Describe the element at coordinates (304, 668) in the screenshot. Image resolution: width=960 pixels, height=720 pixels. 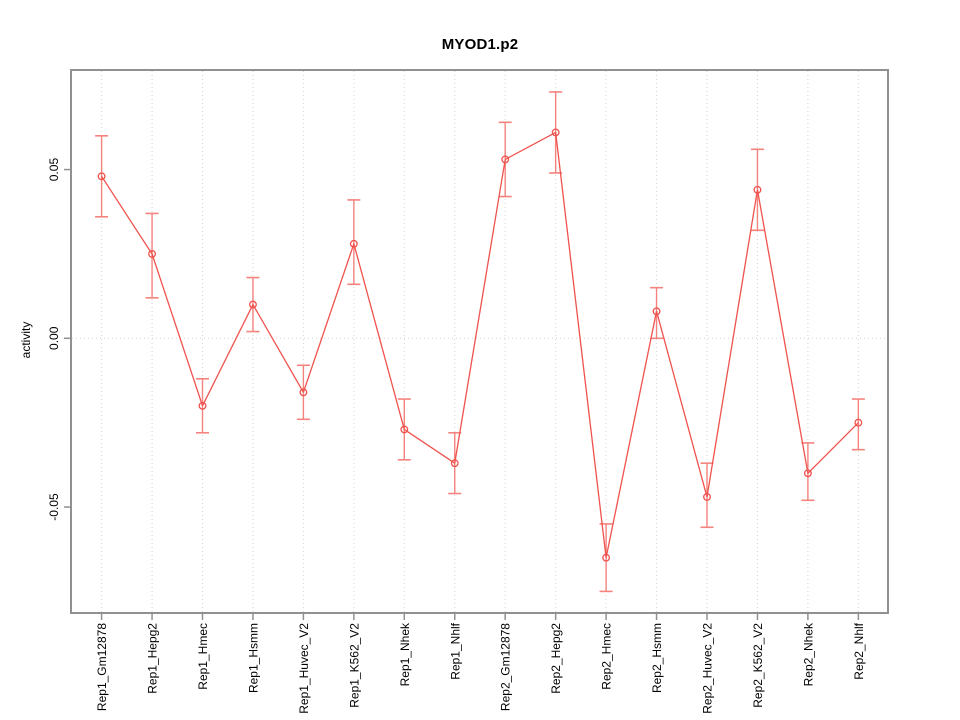
I see `x-tick-label: Rep1_Huvec_V2` at that location.